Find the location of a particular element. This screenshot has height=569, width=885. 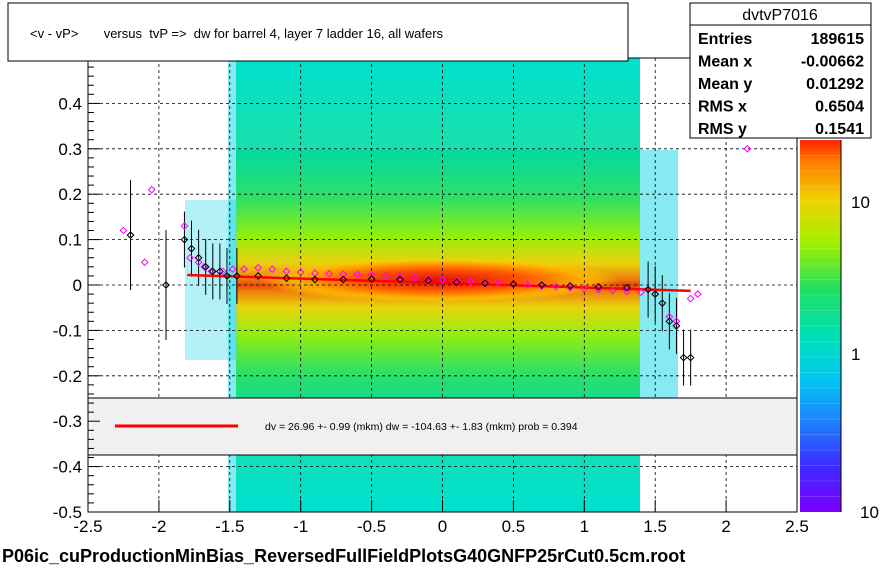

stats-label: Mean x is located at coordinates (725, 62).